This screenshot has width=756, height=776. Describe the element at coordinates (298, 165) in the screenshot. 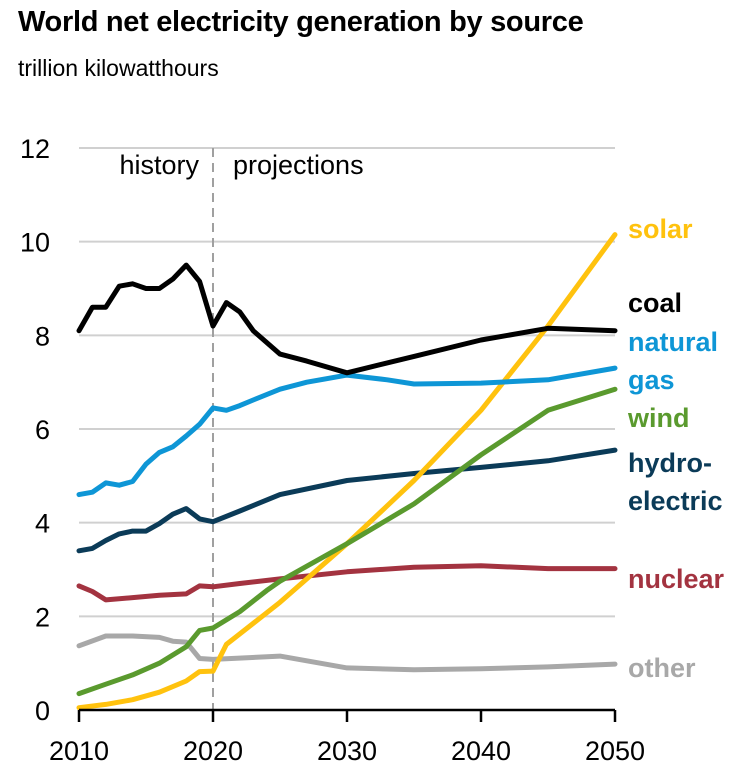

I see `projections-label: projections` at that location.